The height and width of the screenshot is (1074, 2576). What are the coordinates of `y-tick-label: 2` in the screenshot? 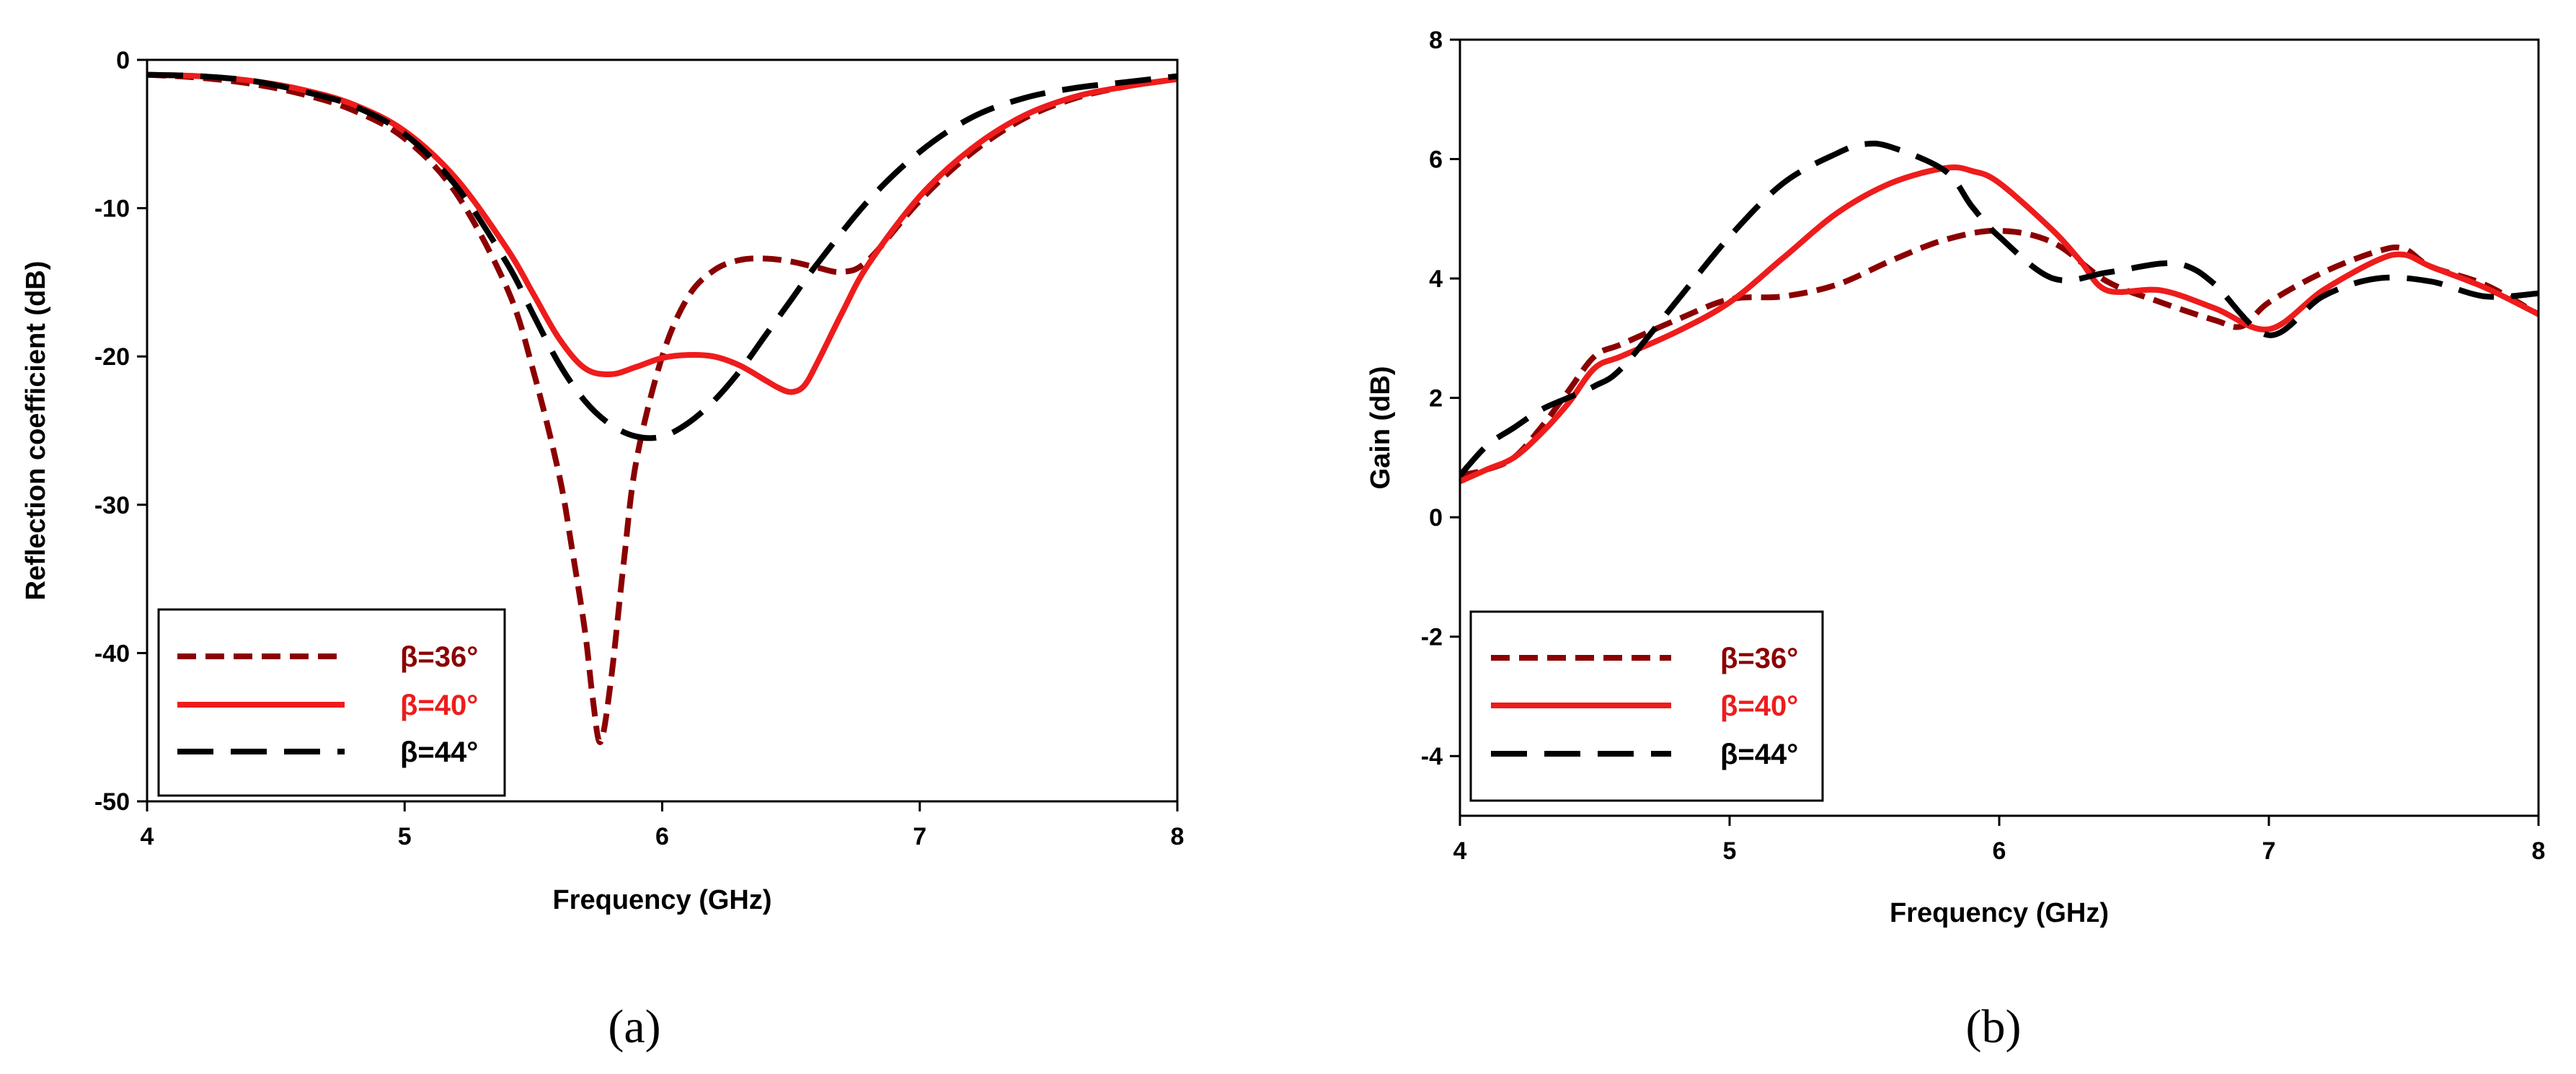 It's located at (1436, 399).